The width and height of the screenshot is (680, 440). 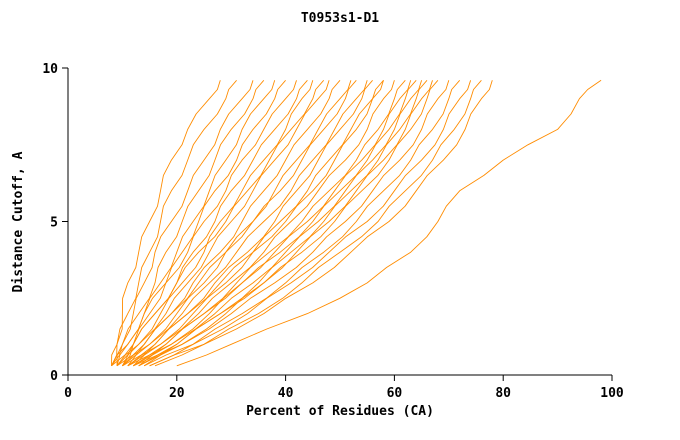 I want to click on x-axis-label: Percent of Residues (CA), so click(x=340, y=411).